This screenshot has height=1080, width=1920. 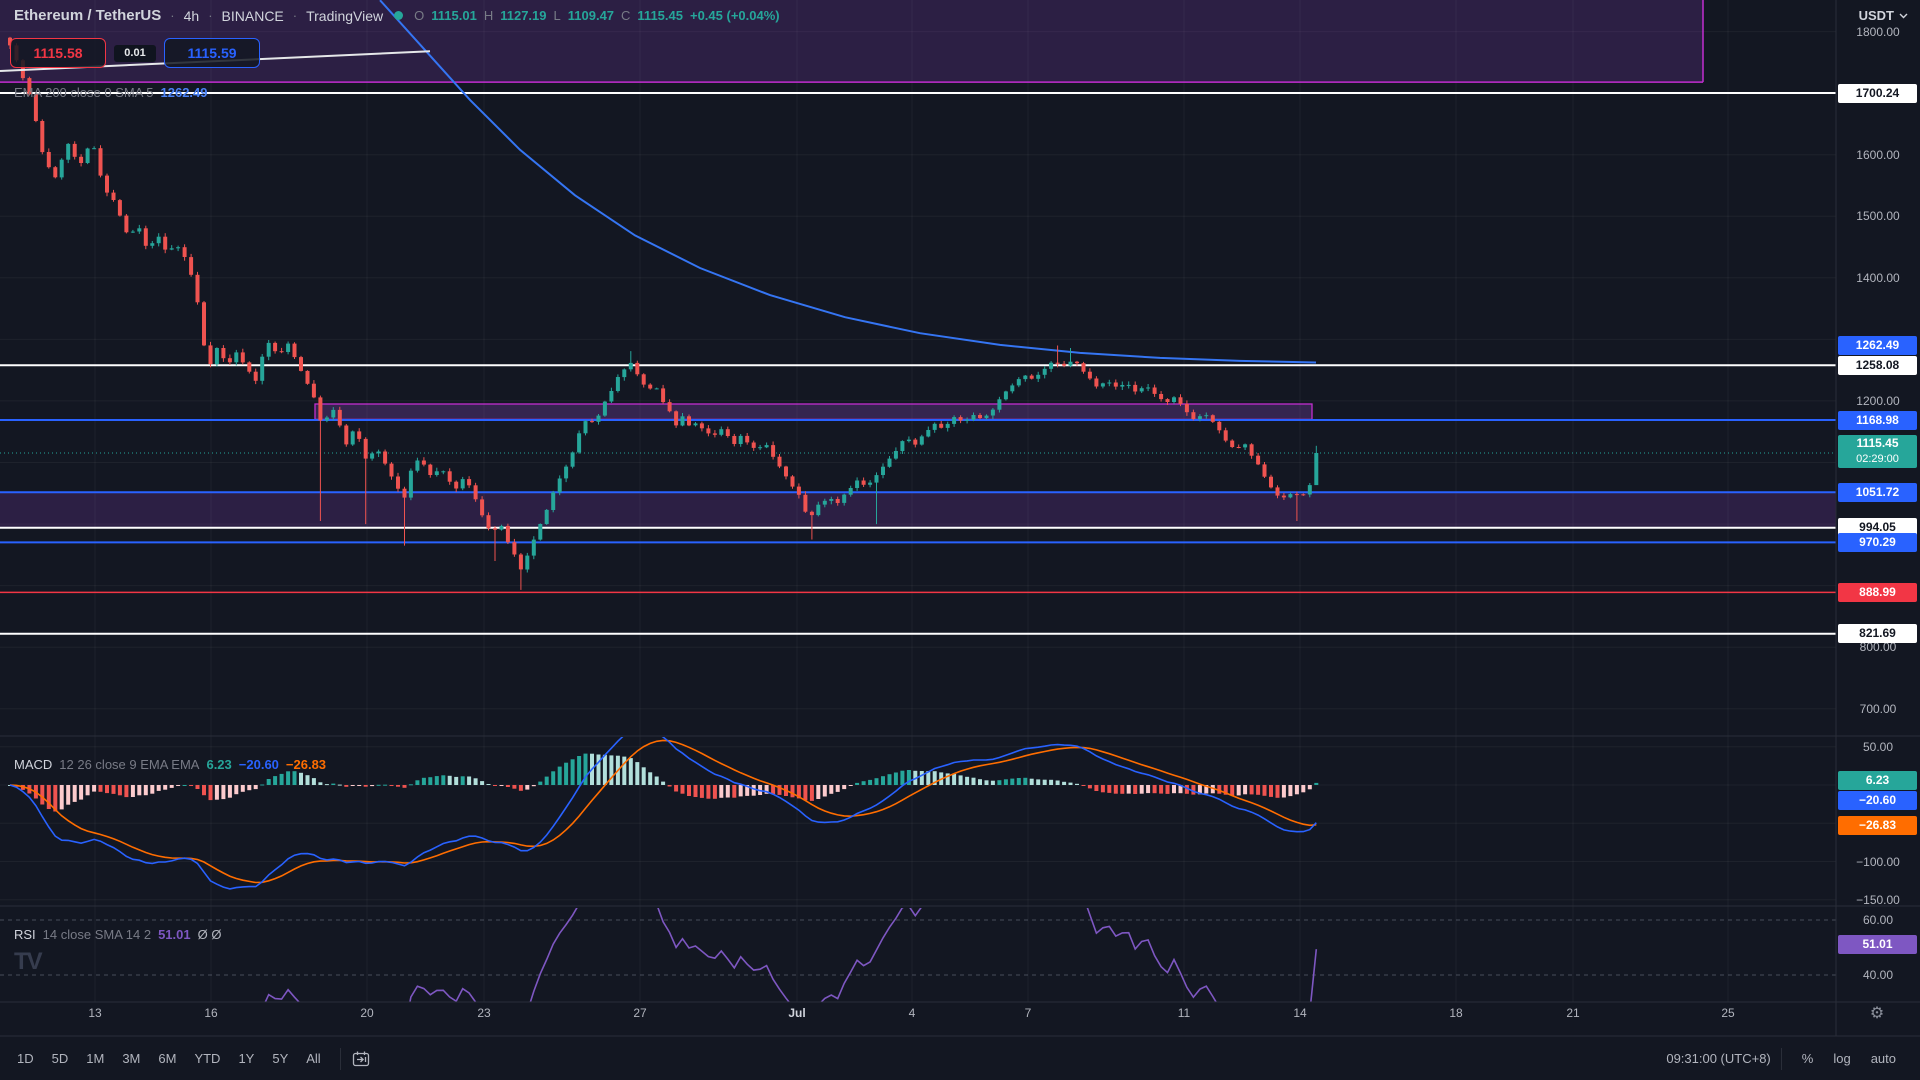 What do you see at coordinates (1877, 420) in the screenshot?
I see `price-badge: 1168.98` at bounding box center [1877, 420].